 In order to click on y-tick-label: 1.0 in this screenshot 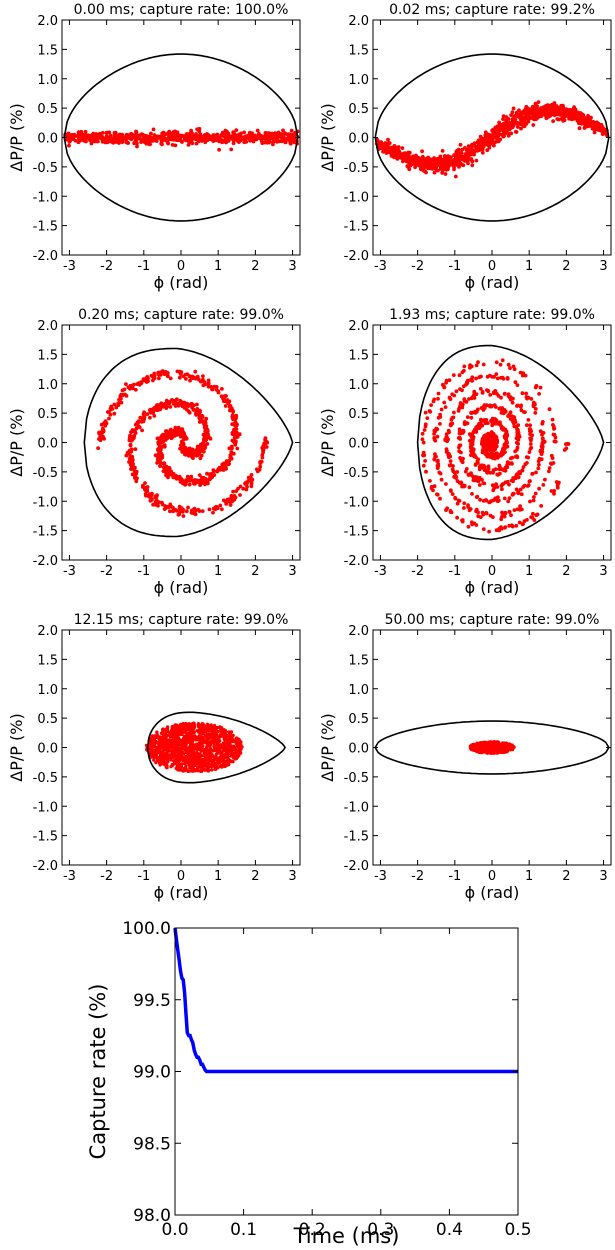, I will do `click(47, 80)`.